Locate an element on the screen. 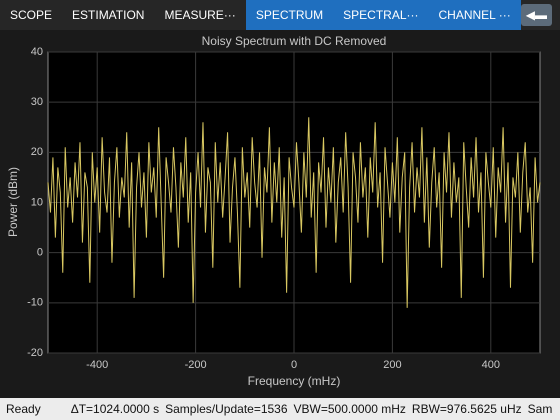  tab: SCOPE is located at coordinates (31, 15).